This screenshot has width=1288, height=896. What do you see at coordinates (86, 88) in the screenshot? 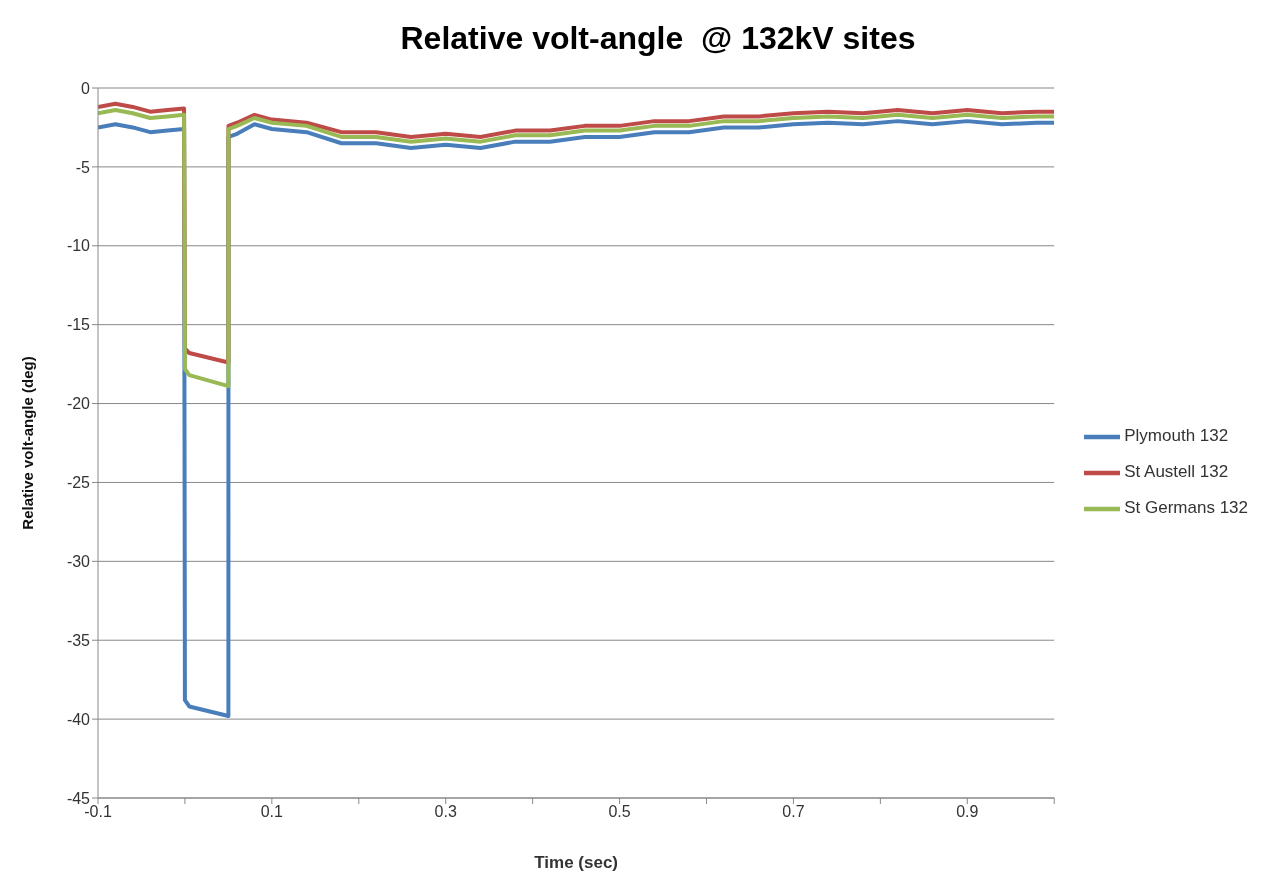
I see `y-tick-label: 0` at bounding box center [86, 88].